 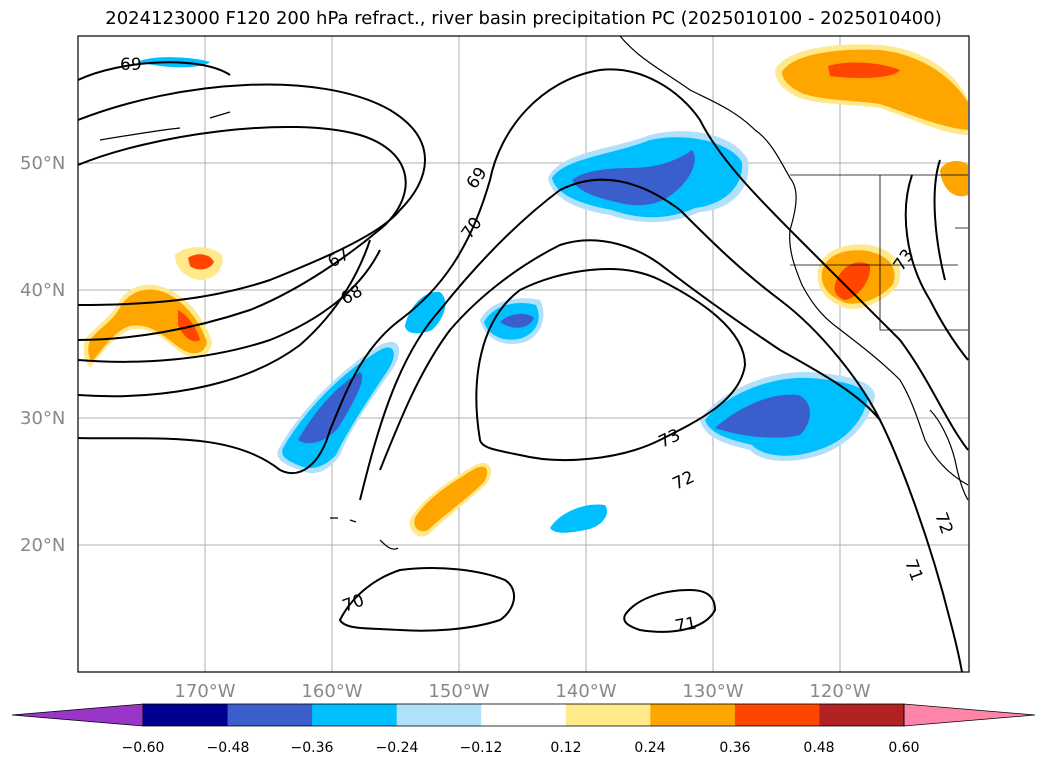 I want to click on pos-blob-hawaii-north-strong, so click(x=201, y=262).